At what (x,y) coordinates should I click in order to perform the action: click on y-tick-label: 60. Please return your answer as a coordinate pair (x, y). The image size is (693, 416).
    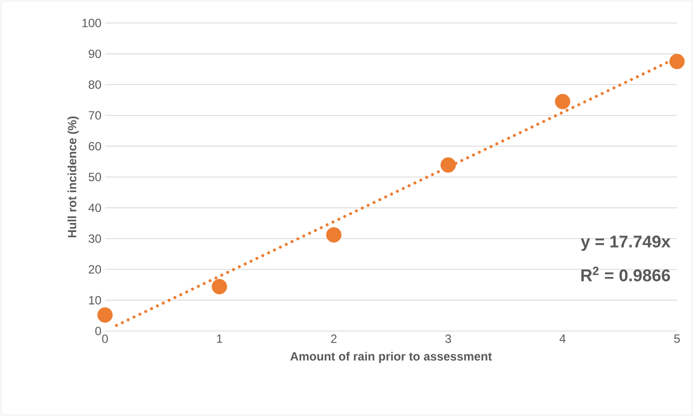
    Looking at the image, I should click on (95, 146).